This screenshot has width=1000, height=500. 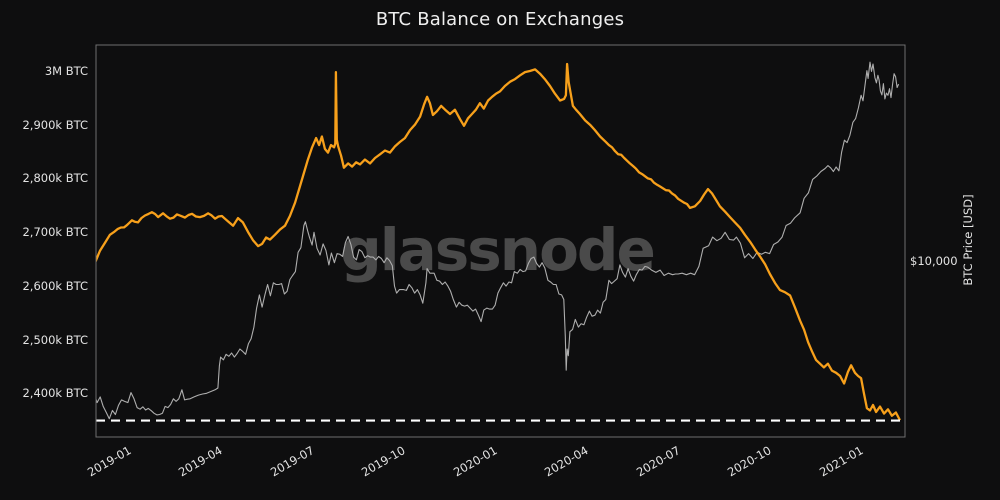 What do you see at coordinates (934, 261) in the screenshot?
I see `price-axis-tick-label: $10,000` at bounding box center [934, 261].